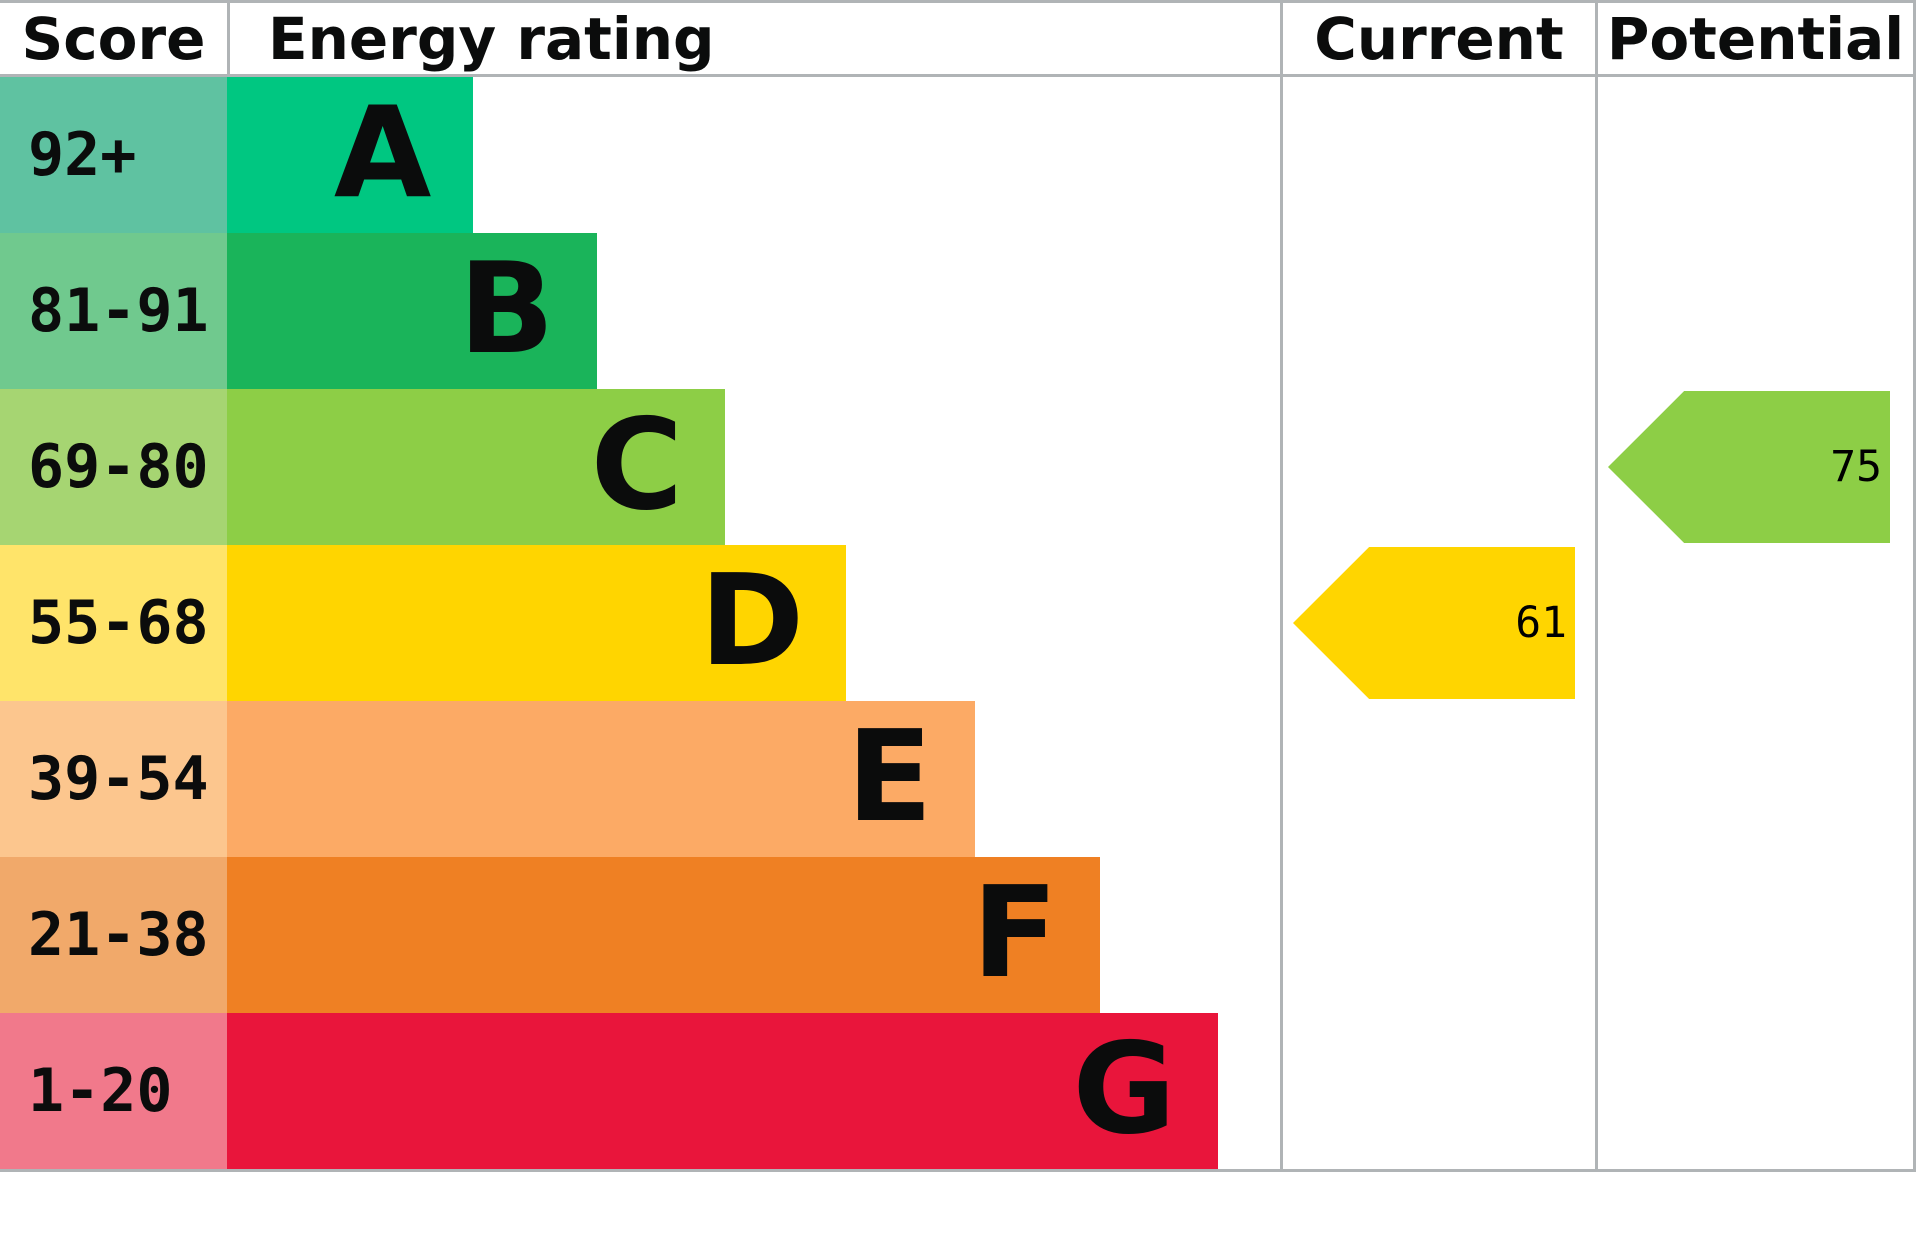 The image size is (1920, 1249). What do you see at coordinates (958, 623) in the screenshot?
I see `band-row-d: 55-68 D 61` at bounding box center [958, 623].